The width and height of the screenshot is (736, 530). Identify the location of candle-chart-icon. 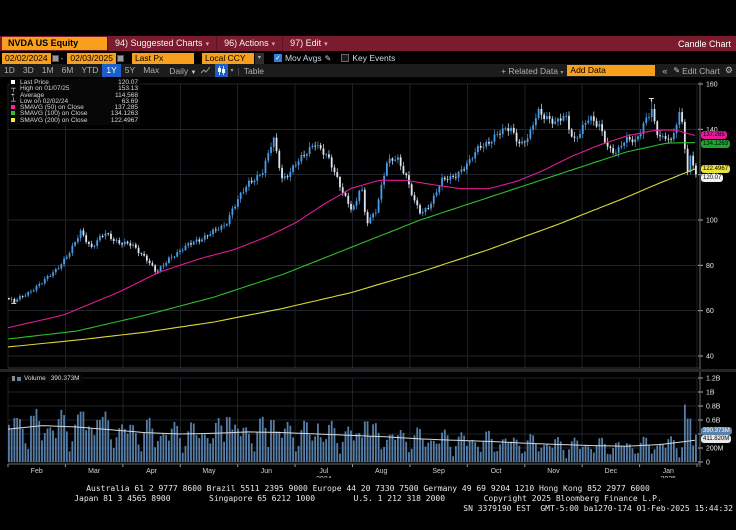
(222, 70).